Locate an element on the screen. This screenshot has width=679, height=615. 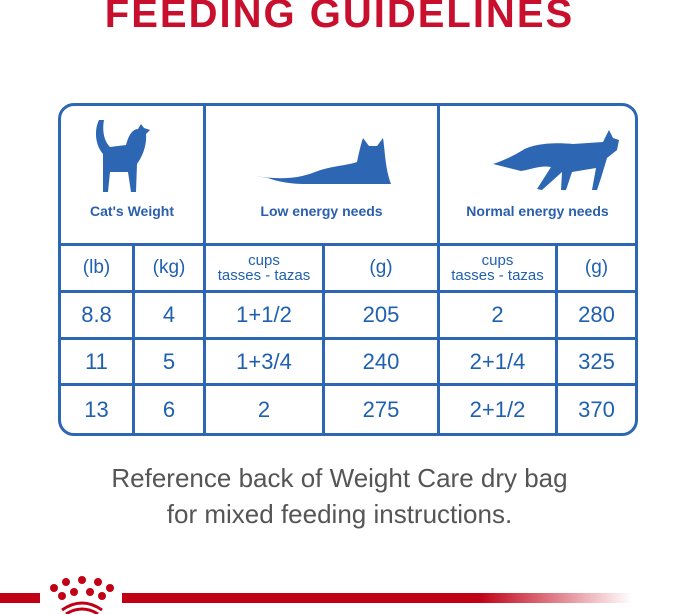
cell-low-cups: 2 is located at coordinates (264, 409).